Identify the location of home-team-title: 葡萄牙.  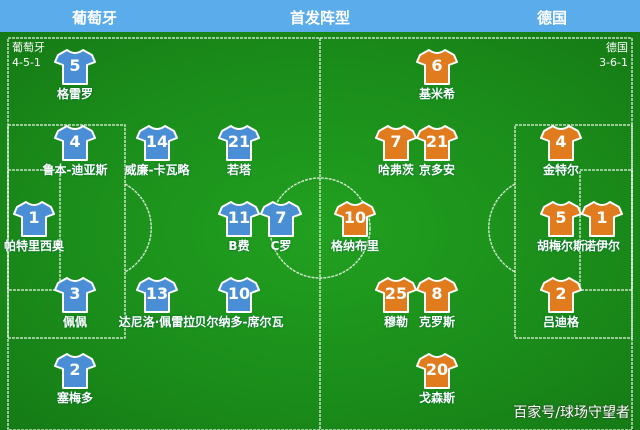
(95, 18).